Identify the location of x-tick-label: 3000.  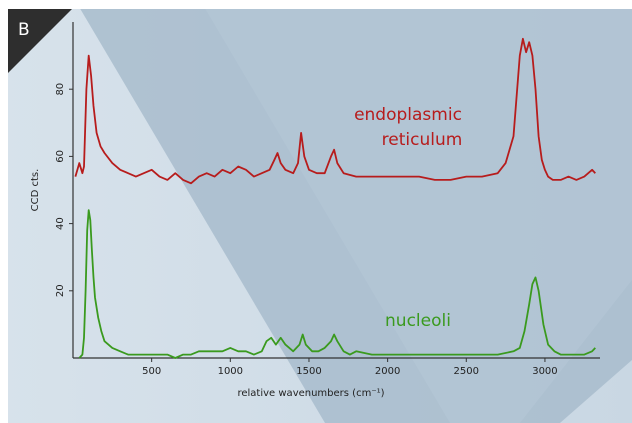
(544, 371).